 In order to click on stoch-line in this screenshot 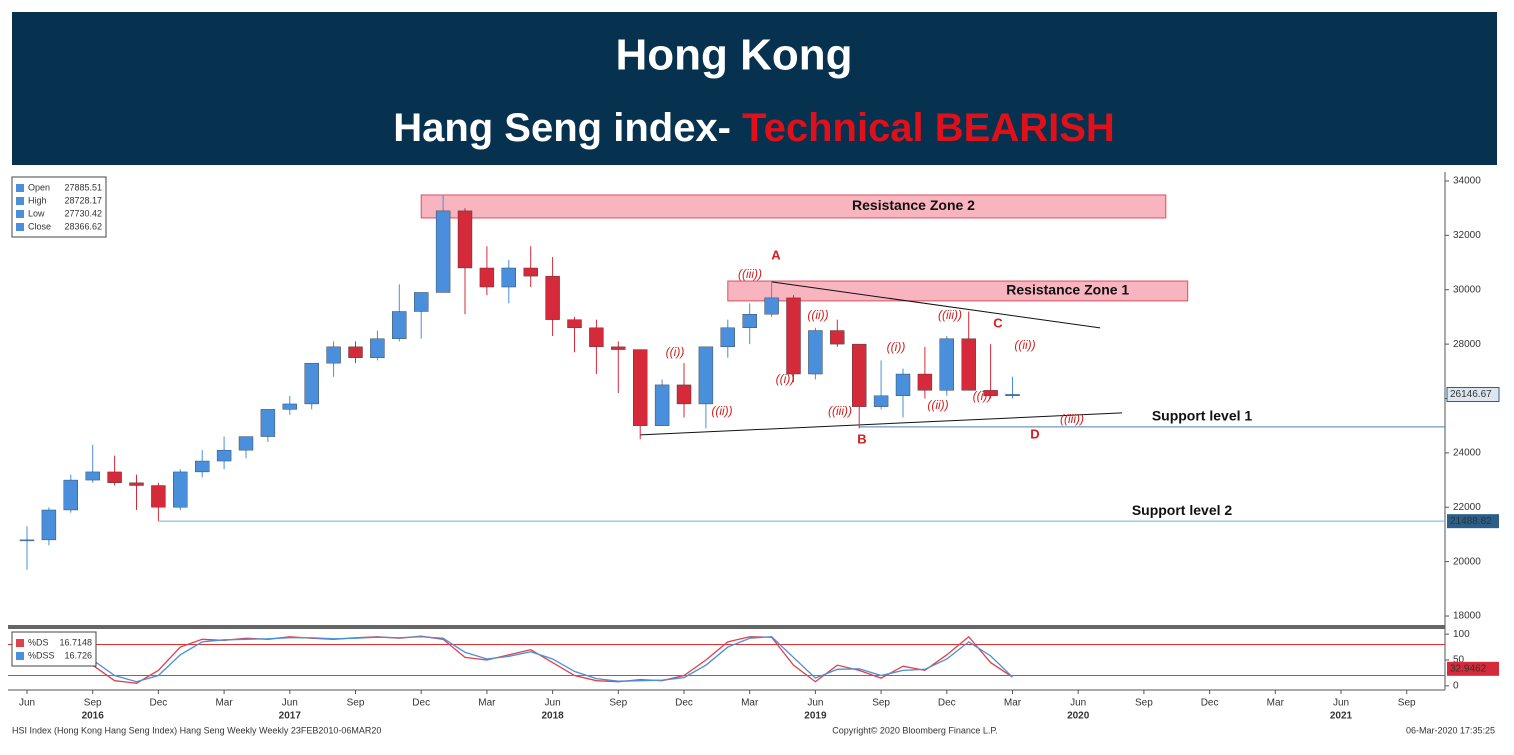, I will do `click(519, 659)`.